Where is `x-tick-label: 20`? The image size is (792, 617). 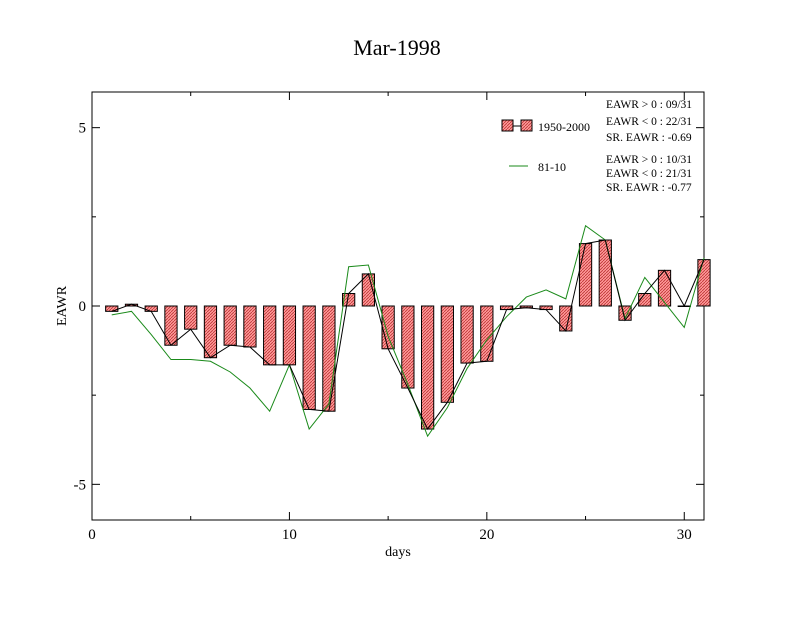
x-tick-label: 20 is located at coordinates (486, 535).